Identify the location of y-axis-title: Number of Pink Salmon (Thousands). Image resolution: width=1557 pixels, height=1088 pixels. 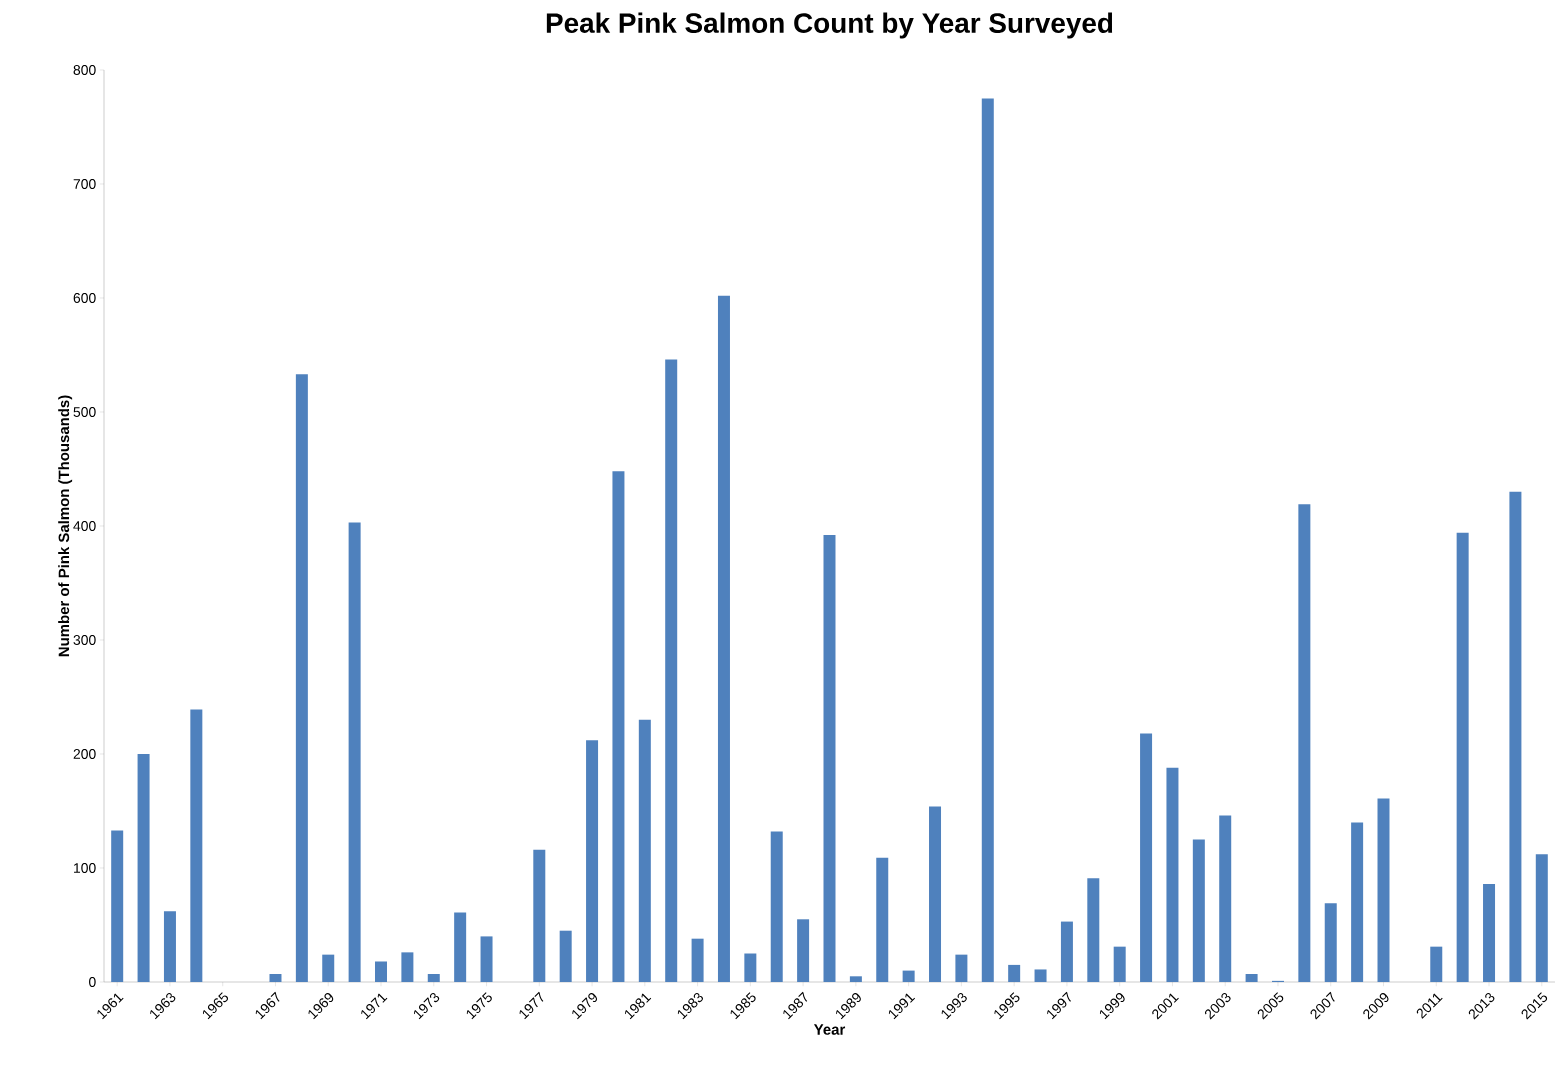
(65, 526).